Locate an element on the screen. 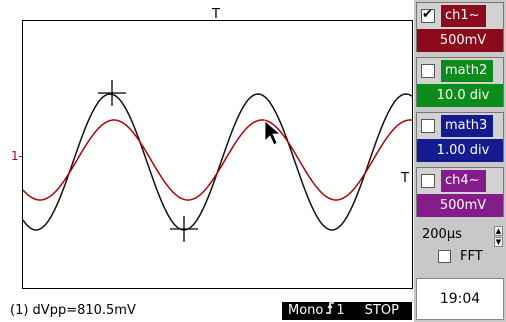 This screenshot has height=322, width=506. run-stop-state: STOP is located at coordinates (381, 310).